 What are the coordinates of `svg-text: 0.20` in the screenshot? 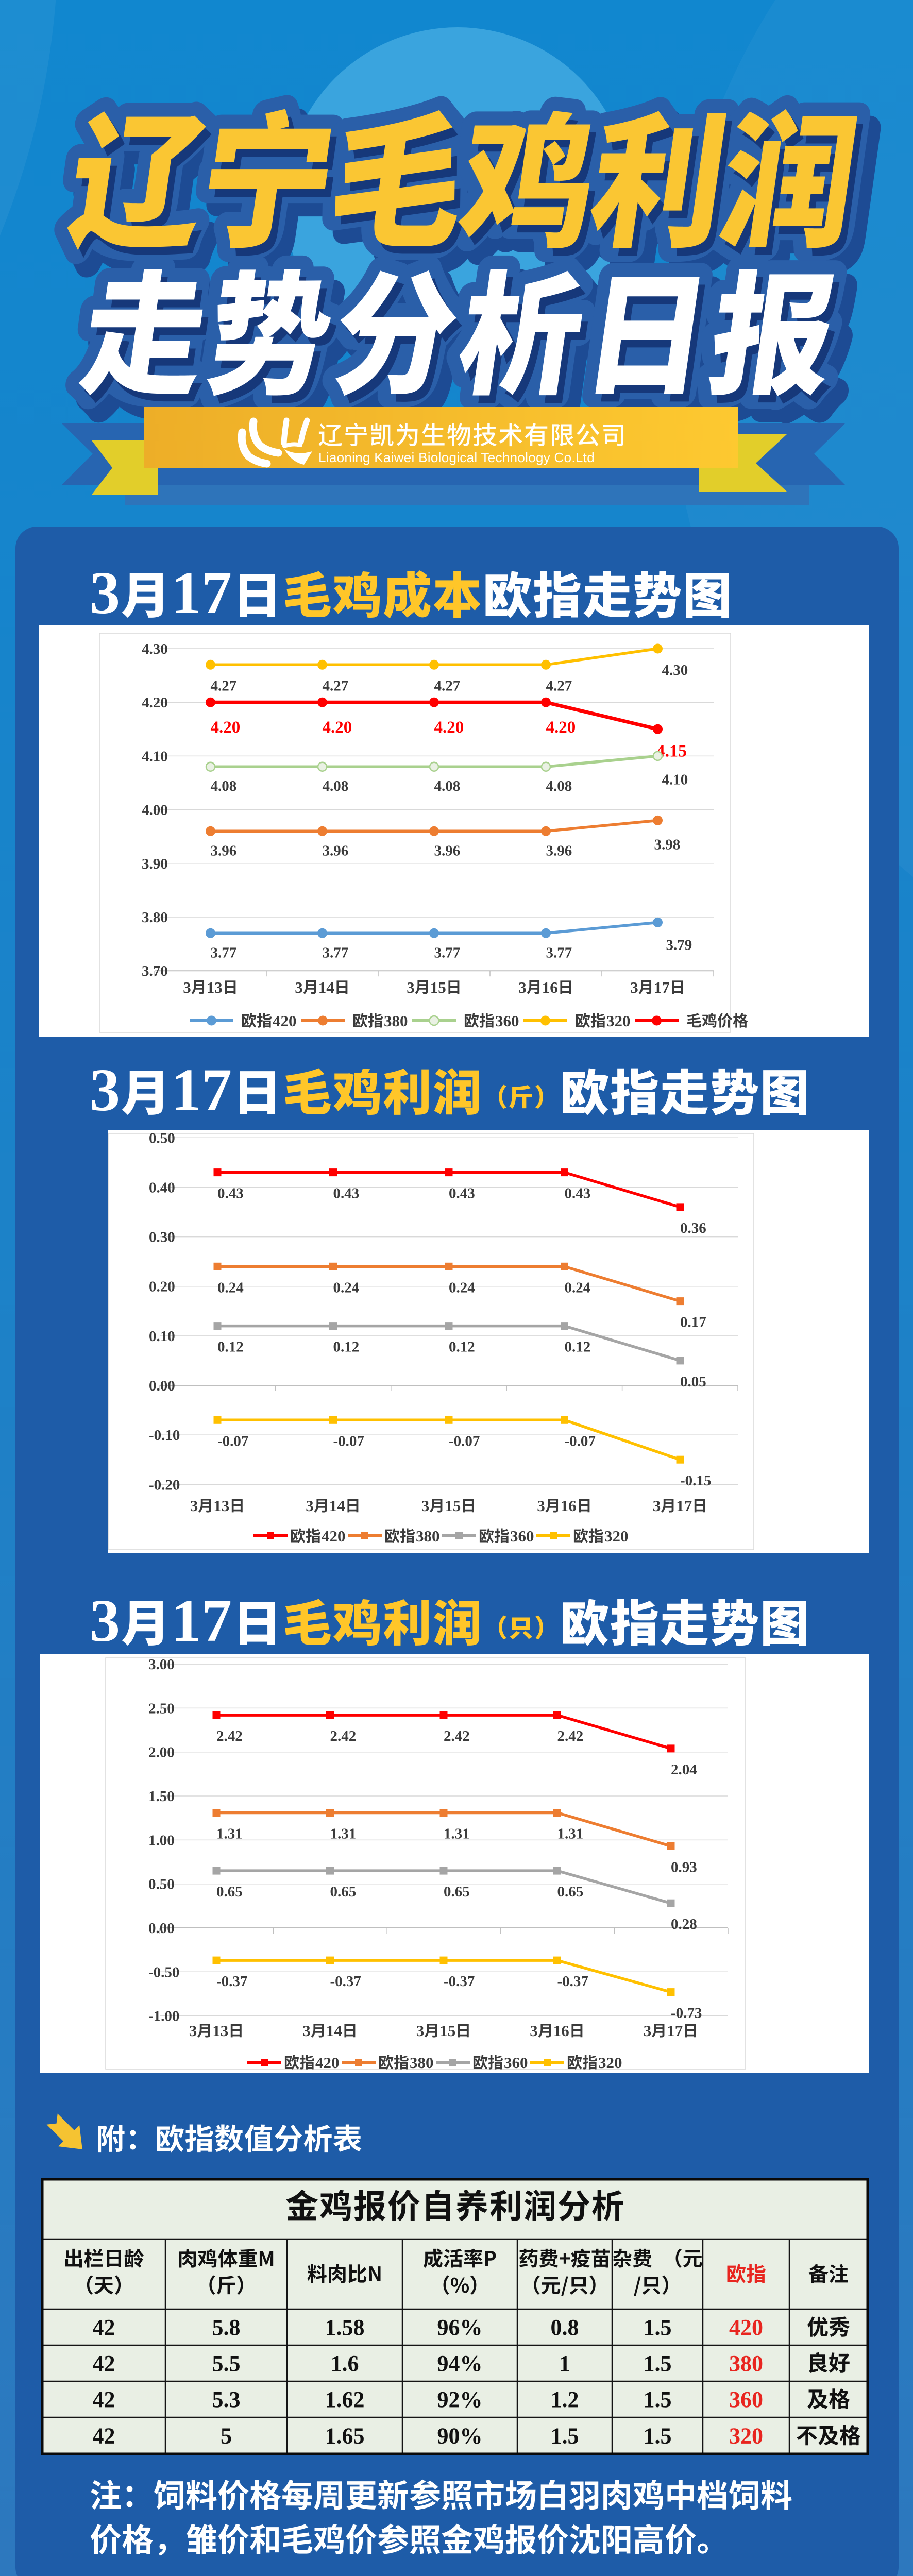 It's located at (162, 1287).